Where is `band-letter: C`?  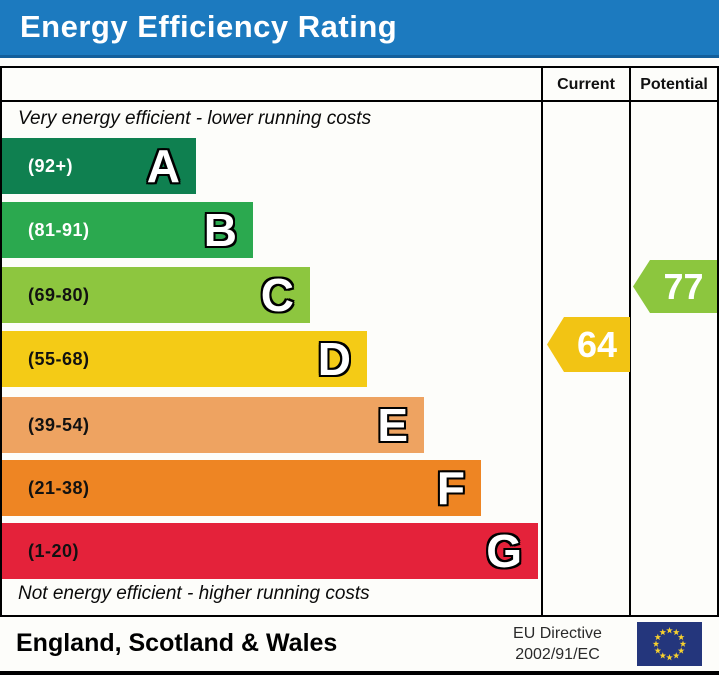 band-letter: C is located at coordinates (277, 295).